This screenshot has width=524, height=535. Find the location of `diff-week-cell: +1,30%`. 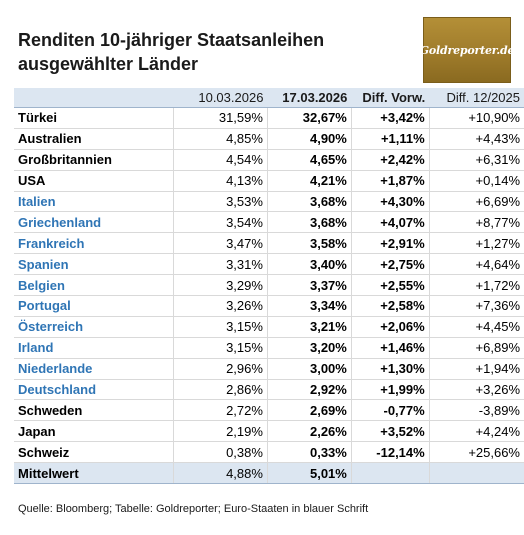

diff-week-cell: +1,30% is located at coordinates (390, 369).